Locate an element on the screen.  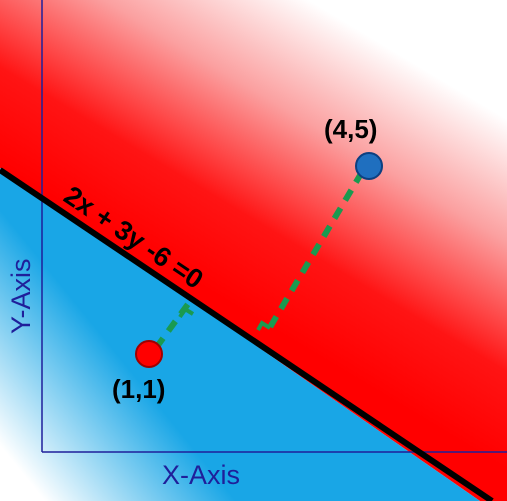
point-label-4-5: (4,5) is located at coordinates (350, 129).